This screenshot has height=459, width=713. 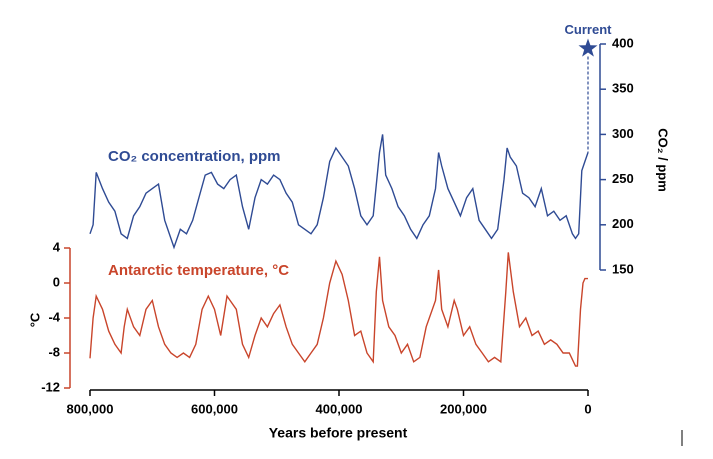 I want to click on x-tick-label: 0, so click(x=587, y=408).